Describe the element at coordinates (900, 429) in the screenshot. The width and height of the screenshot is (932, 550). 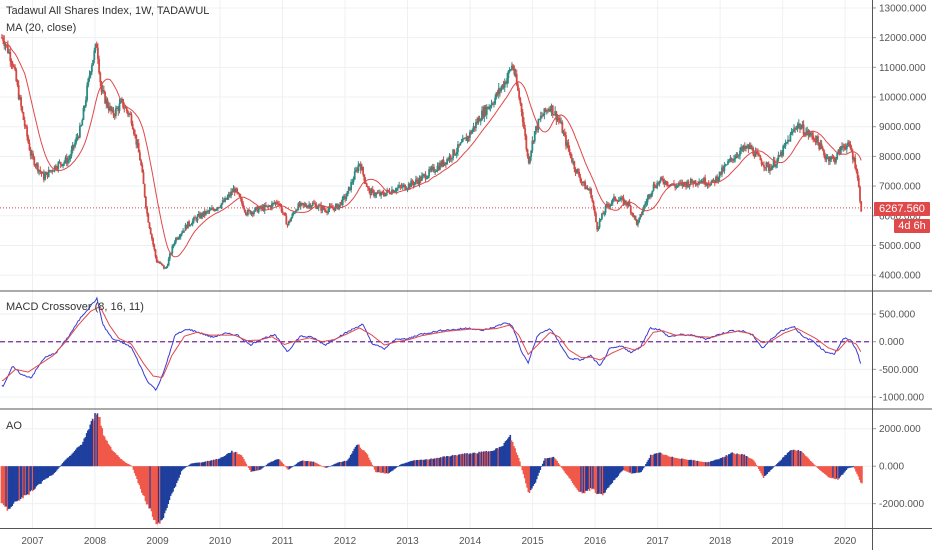
I see `y-tick-label: 2000.000` at that location.